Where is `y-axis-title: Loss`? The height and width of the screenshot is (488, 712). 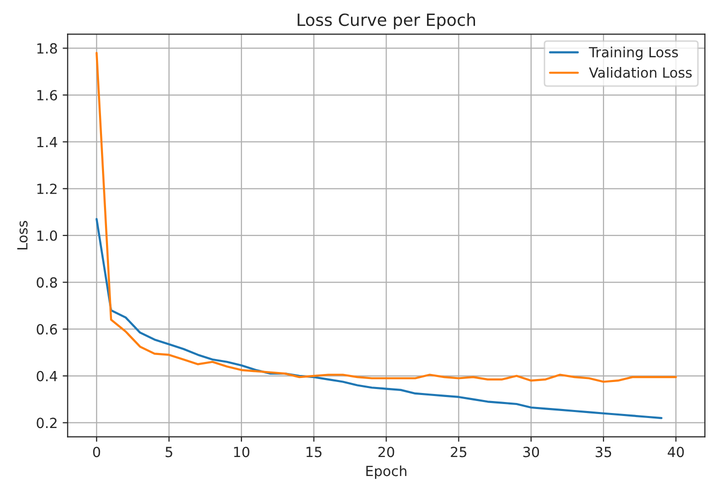 y-axis-title: Loss is located at coordinates (22, 235).